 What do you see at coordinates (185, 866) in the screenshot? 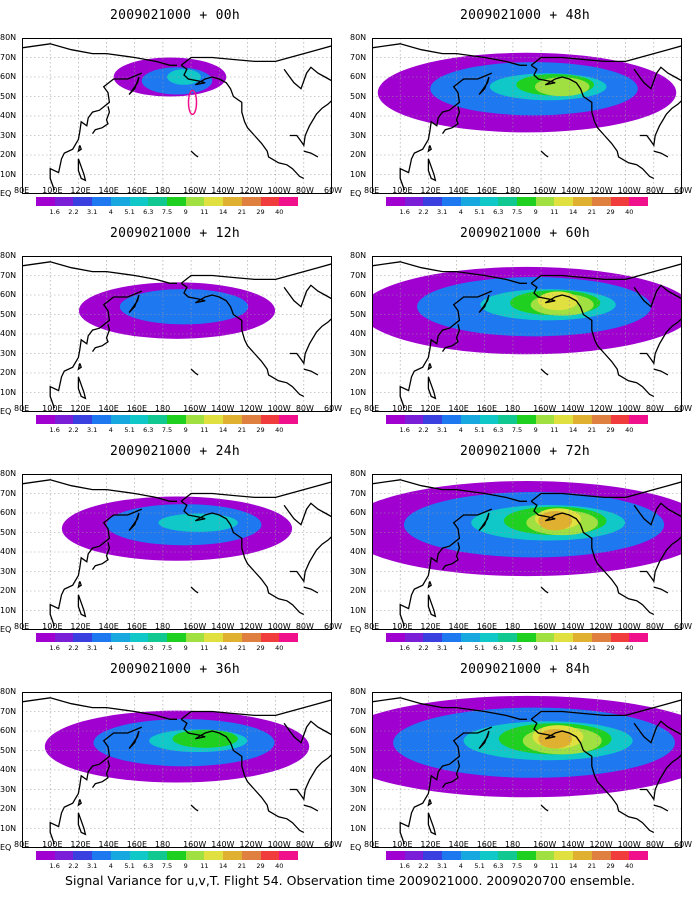
I see `colorbar-label: 9` at bounding box center [185, 866].